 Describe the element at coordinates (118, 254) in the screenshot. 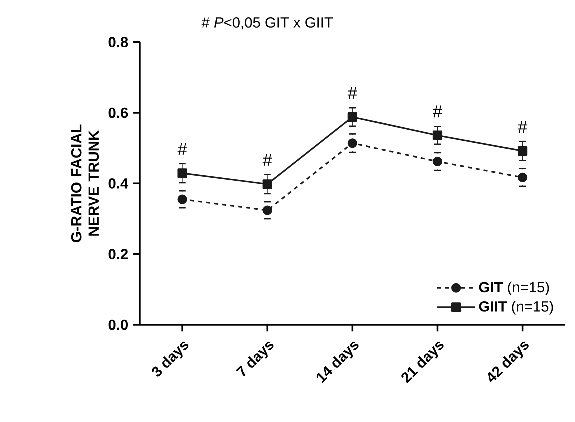

I see `y-tick-label: 0.2` at that location.